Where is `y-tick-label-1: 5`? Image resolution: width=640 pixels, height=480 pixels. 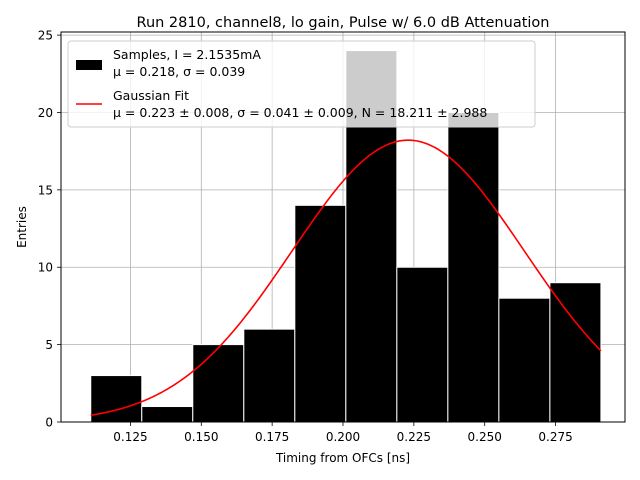 y-tick-label-1: 5 is located at coordinates (49, 345).